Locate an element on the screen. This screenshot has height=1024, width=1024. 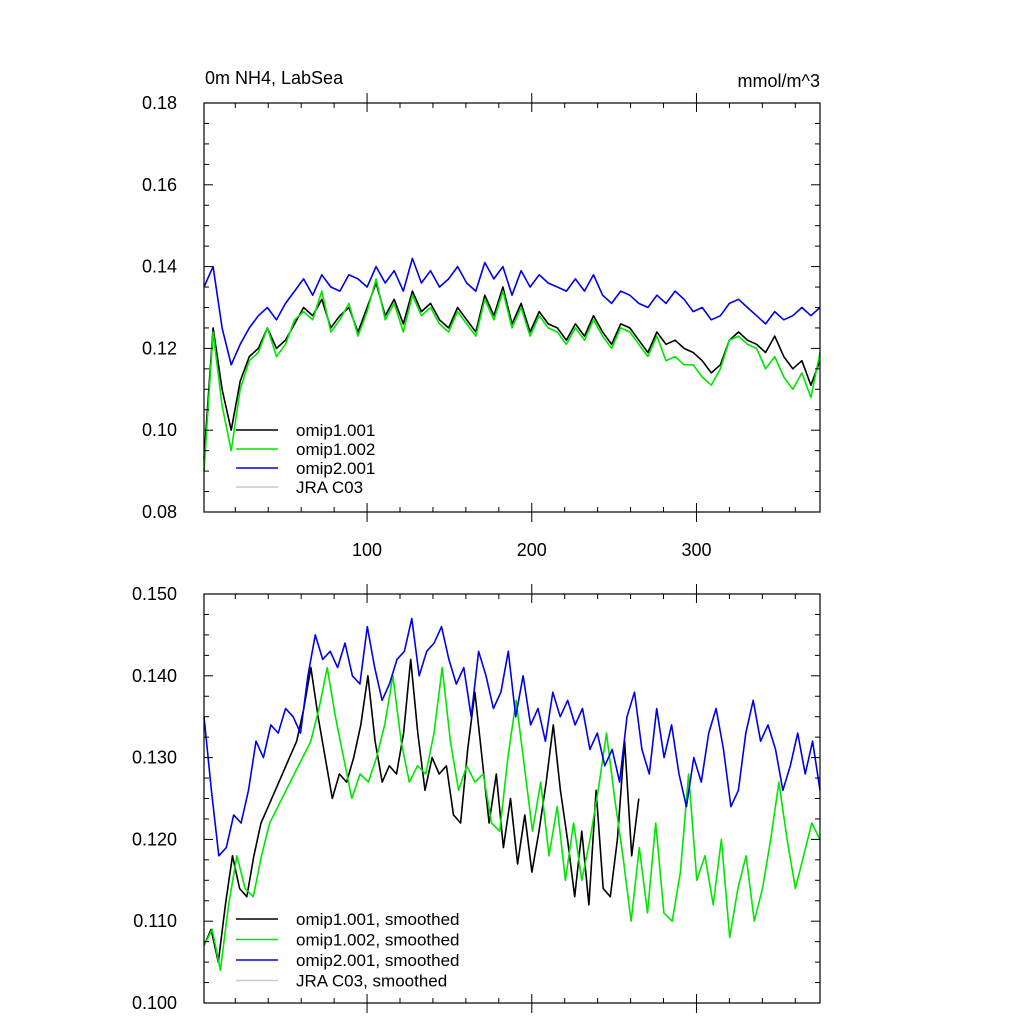
top-y-tick-label: 0.14 is located at coordinates (159, 267).